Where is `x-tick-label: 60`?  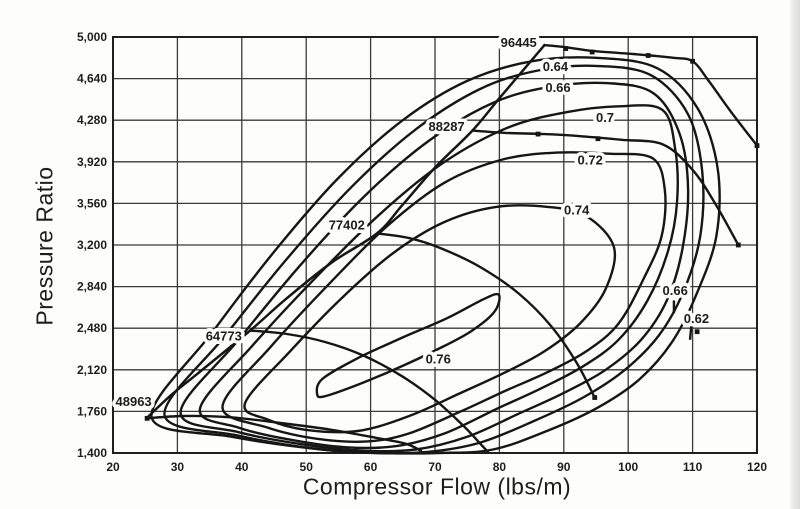
x-tick-label: 60 is located at coordinates (371, 467).